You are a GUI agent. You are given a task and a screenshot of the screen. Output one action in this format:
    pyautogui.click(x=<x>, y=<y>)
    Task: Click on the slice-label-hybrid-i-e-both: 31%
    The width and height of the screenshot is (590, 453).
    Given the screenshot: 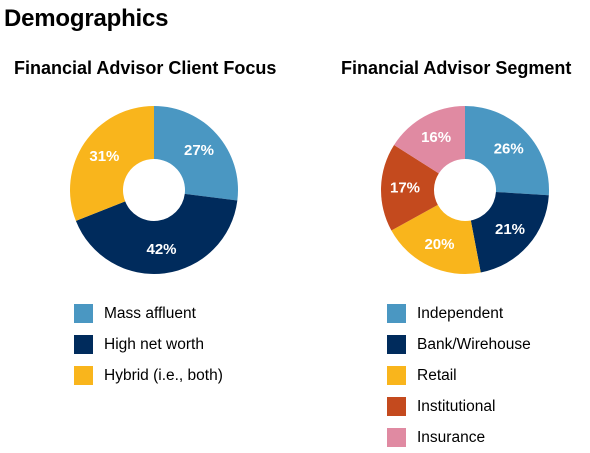 What is the action you would take?
    pyautogui.click(x=104, y=156)
    